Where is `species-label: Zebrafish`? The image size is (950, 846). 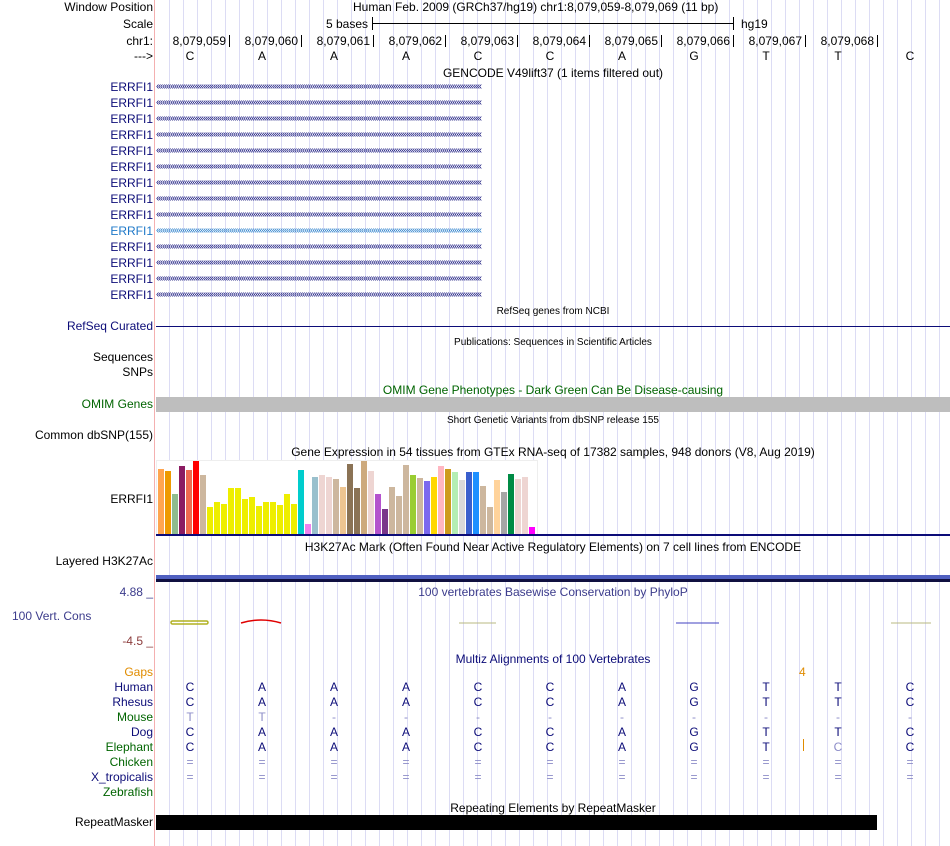 species-label: Zebrafish is located at coordinates (127, 792).